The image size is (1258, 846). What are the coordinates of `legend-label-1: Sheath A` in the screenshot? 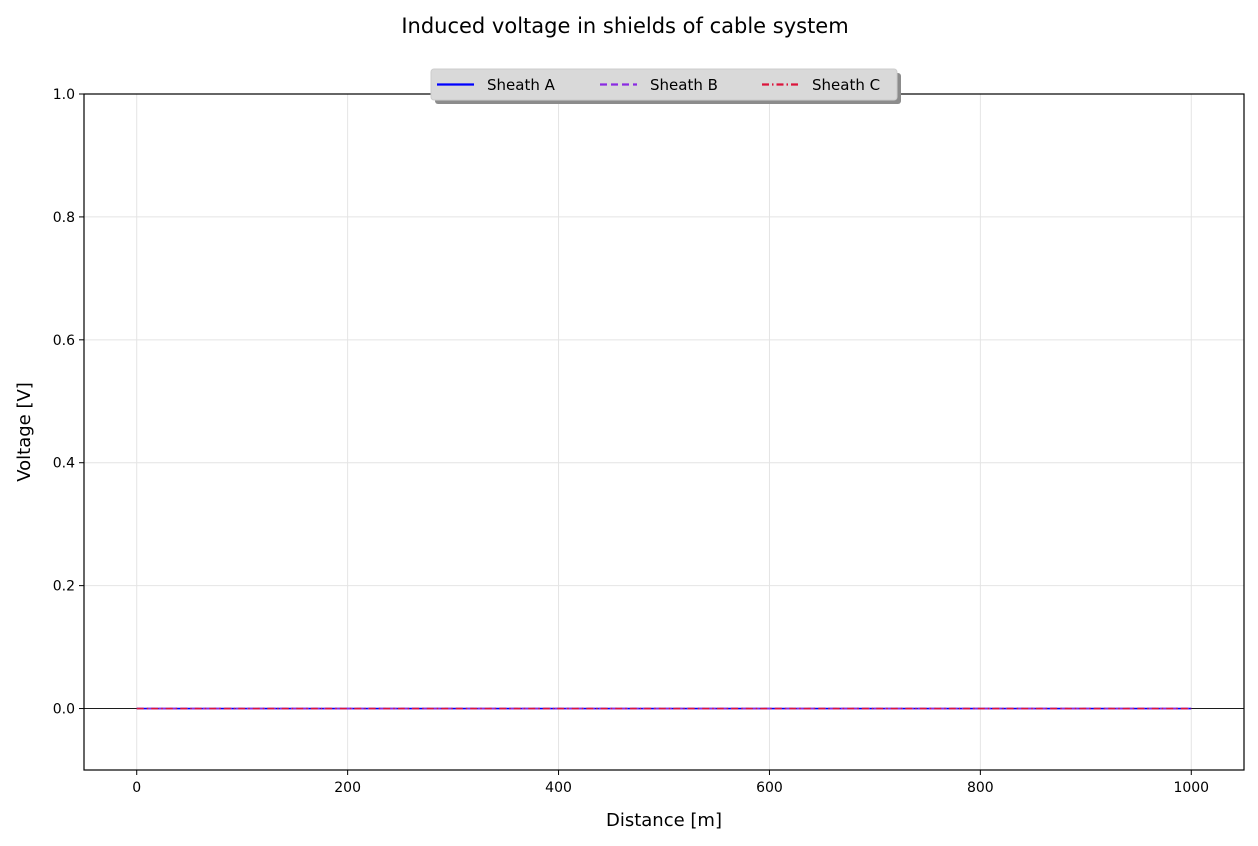 It's located at (521, 85).